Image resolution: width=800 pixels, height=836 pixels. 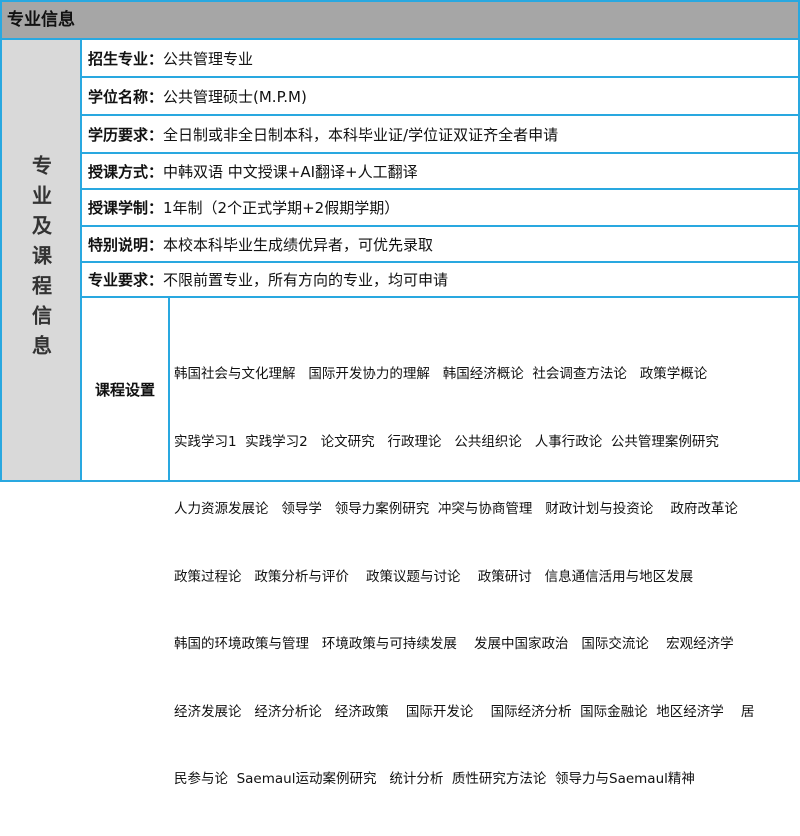 I want to click on row-value: 全日制或非全日制本科，本科毕业证/学位证双证齐全者申请, so click(x=361, y=134).